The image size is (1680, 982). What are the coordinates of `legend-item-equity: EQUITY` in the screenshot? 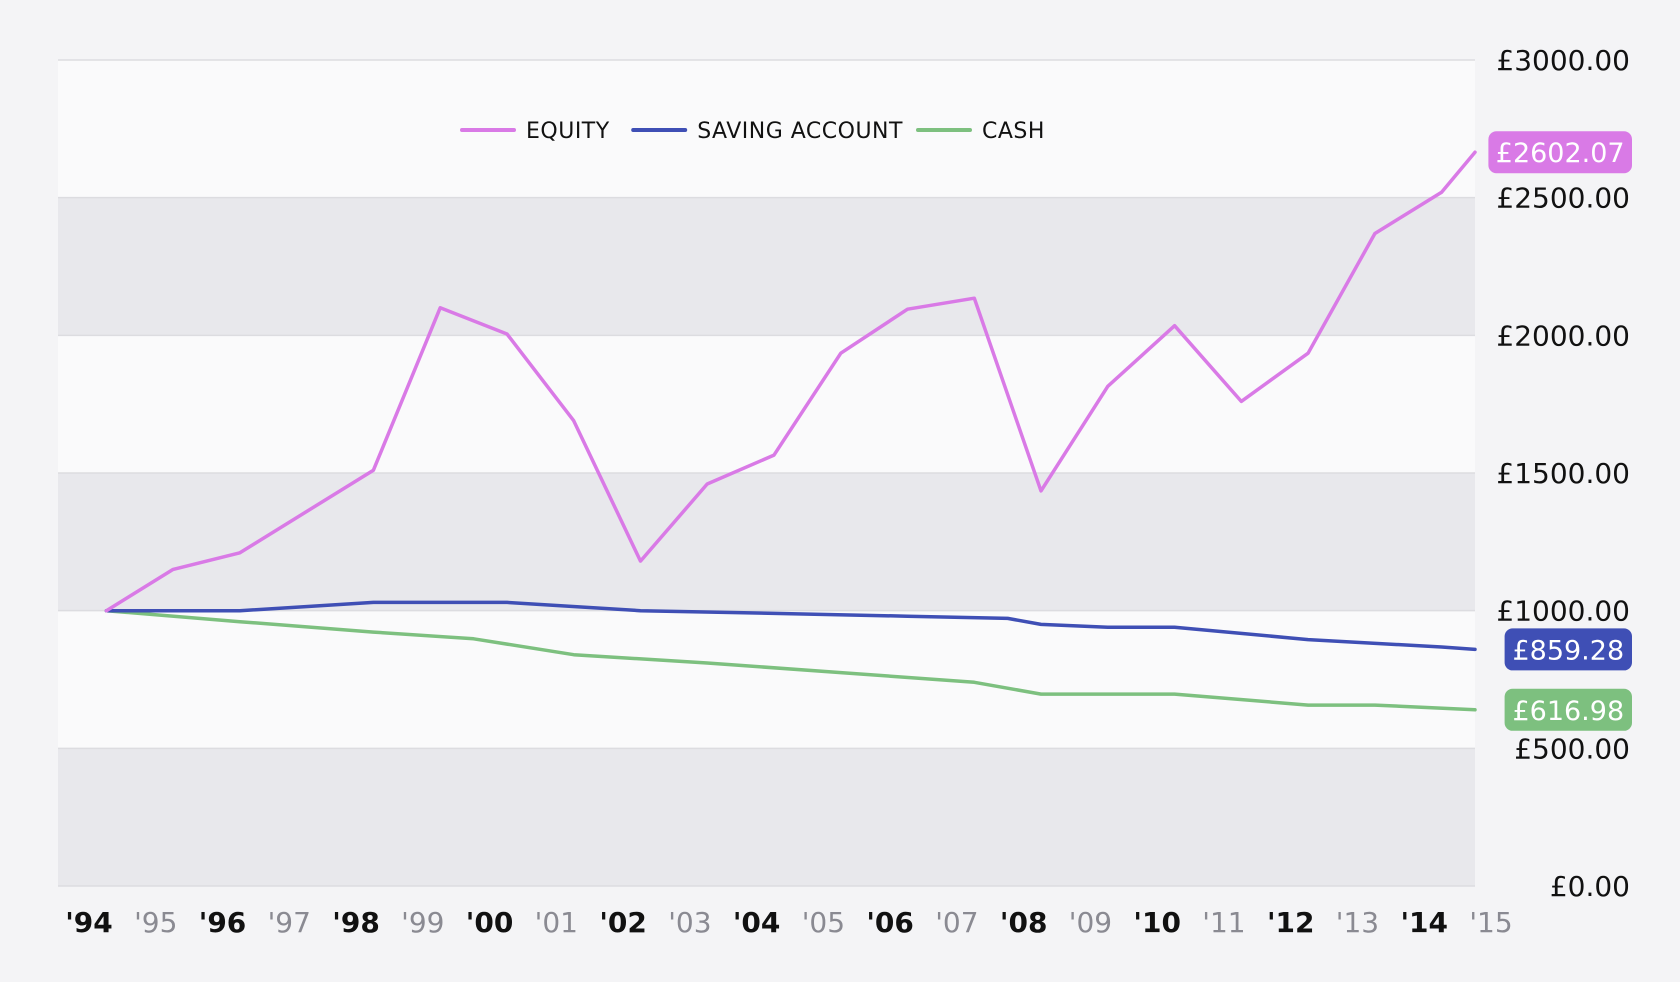 It's located at (535, 131).